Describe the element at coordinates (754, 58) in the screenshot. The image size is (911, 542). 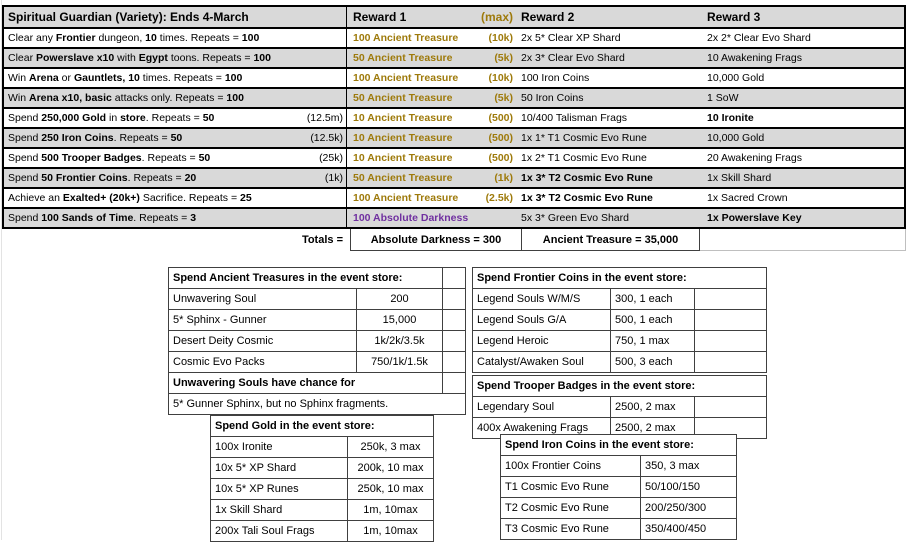
I see `reward3-cell: 10 Awakening Frags` at that location.